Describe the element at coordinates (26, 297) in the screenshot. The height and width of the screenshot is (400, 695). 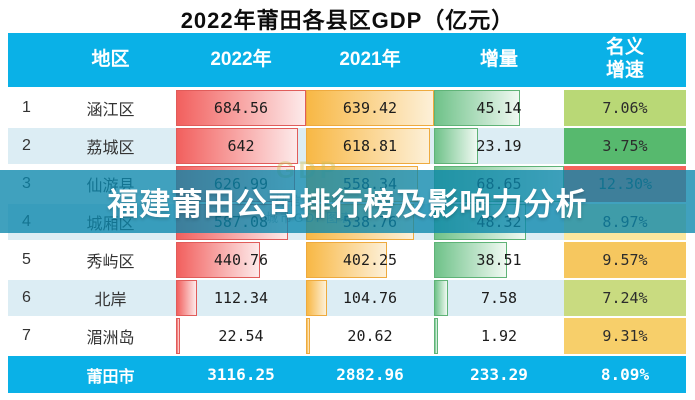
I see `rank-cell: 6` at that location.